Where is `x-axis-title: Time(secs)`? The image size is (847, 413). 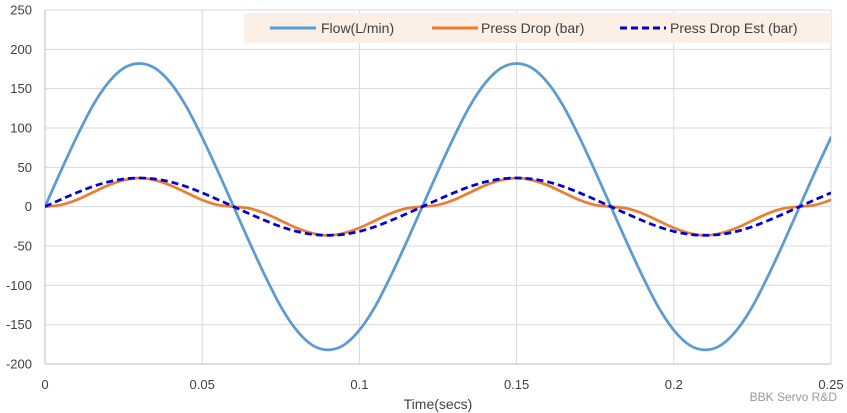 x-axis-title: Time(secs) is located at coordinates (438, 404).